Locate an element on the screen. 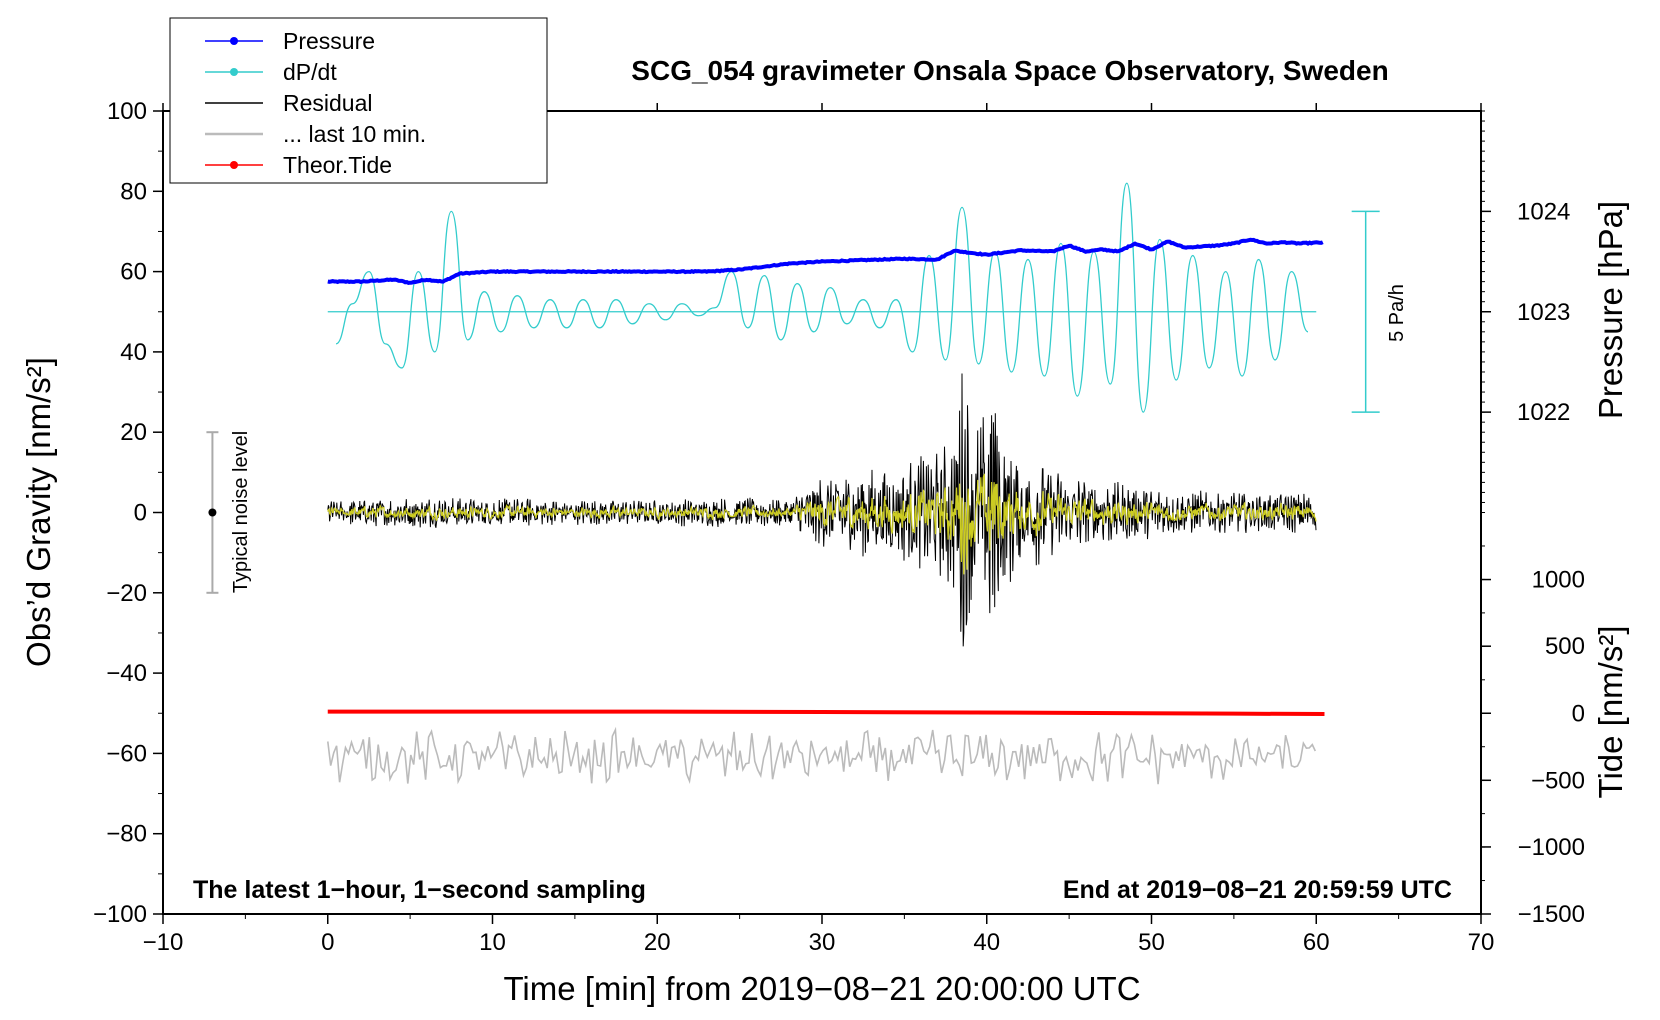 The height and width of the screenshot is (1020, 1660). x-tick-label: 50 is located at coordinates (1151, 942).